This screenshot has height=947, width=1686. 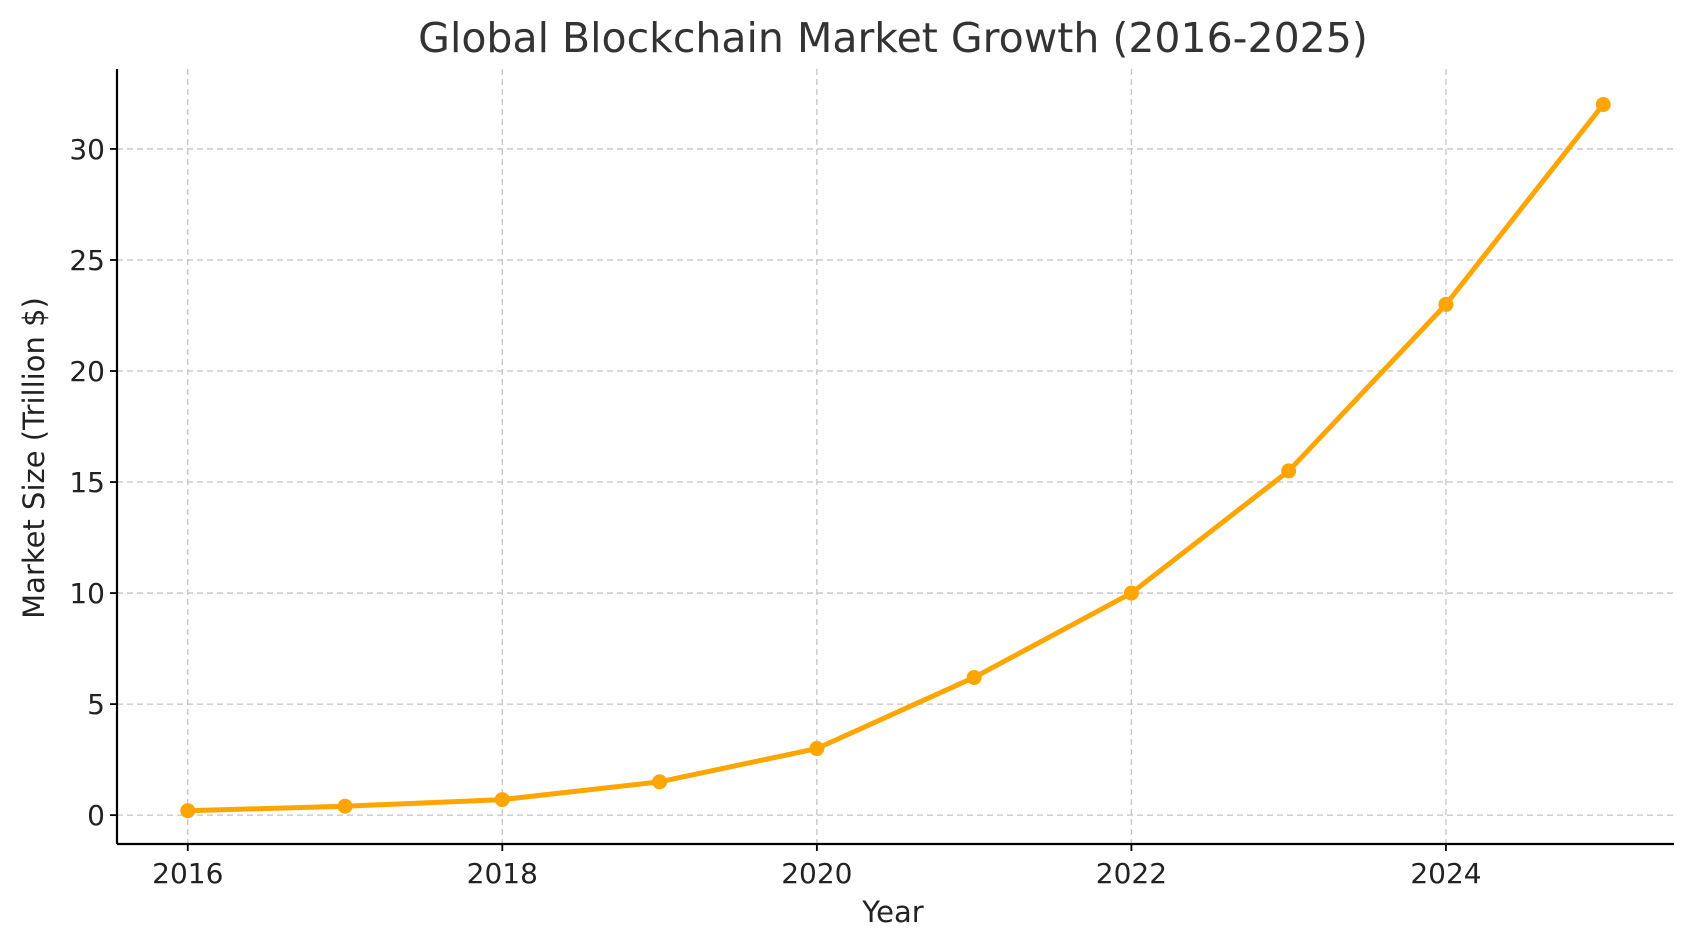 I want to click on x-tick-label: 2024, so click(x=1445, y=873).